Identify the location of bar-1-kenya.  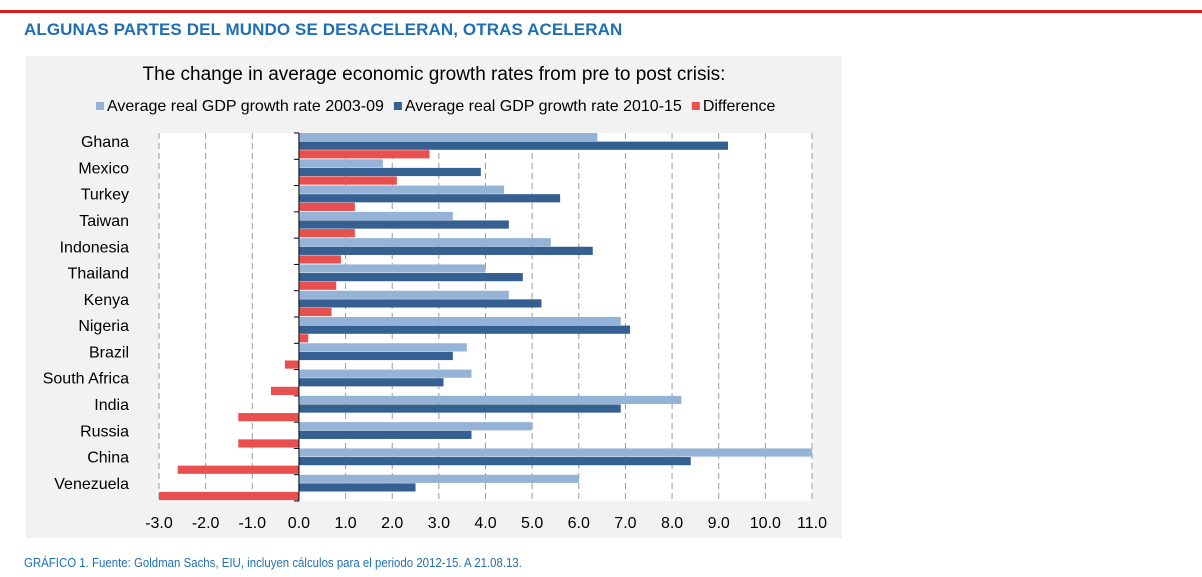
(403, 294).